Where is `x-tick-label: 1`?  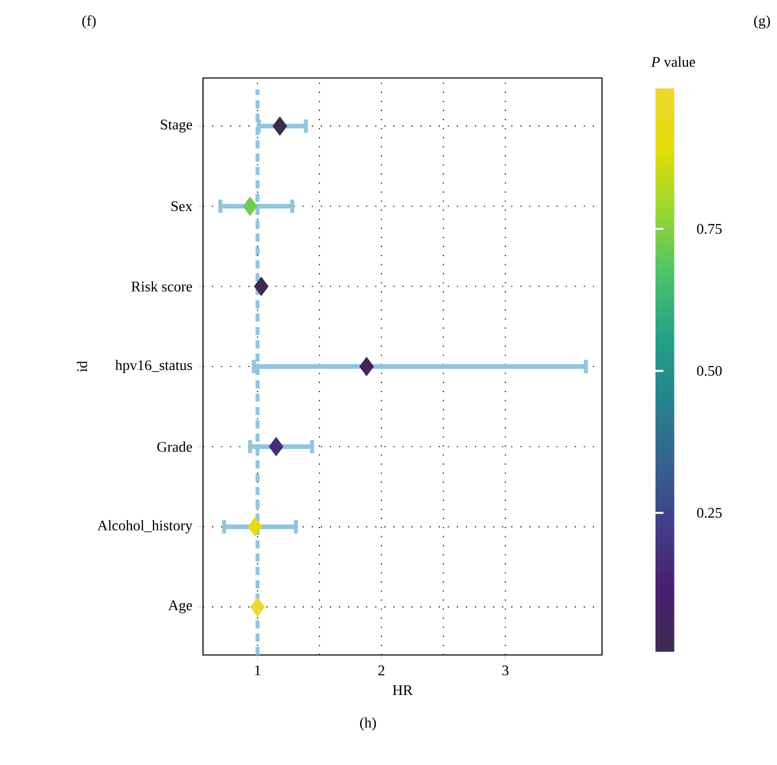
x-tick-label: 1 is located at coordinates (257, 670).